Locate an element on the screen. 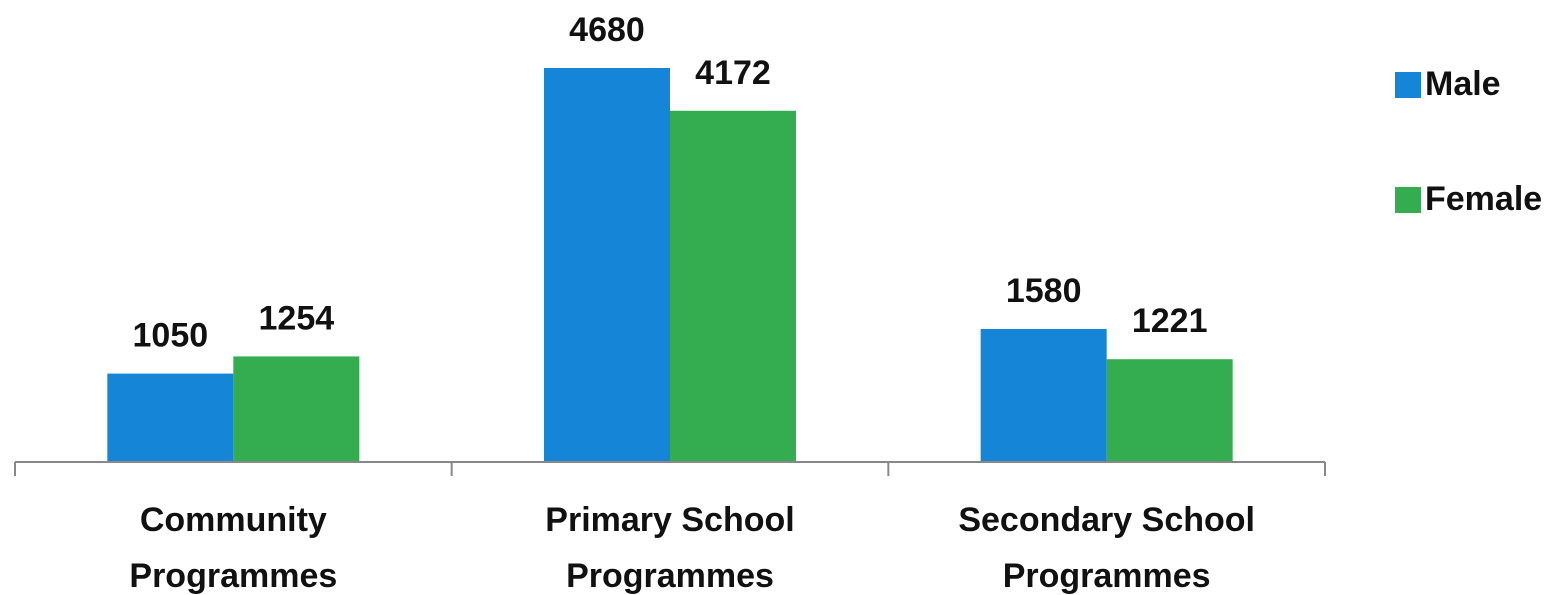 This screenshot has height=595, width=1560. x-tick-label-line: Community is located at coordinates (233, 520).